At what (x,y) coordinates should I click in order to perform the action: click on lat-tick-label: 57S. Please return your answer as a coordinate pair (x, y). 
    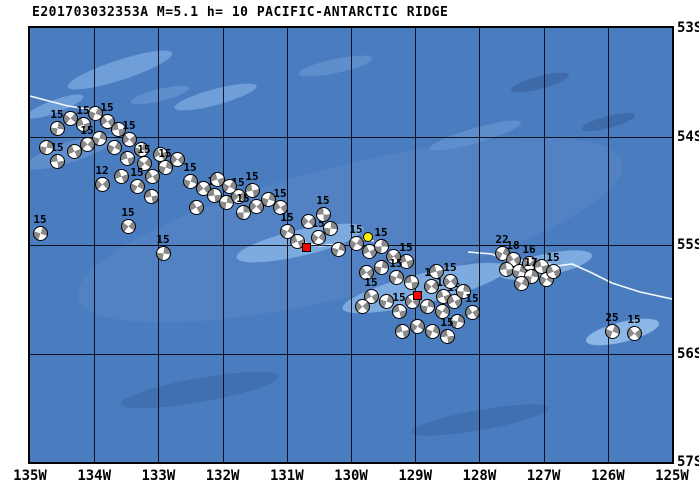
    Looking at the image, I should click on (688, 462).